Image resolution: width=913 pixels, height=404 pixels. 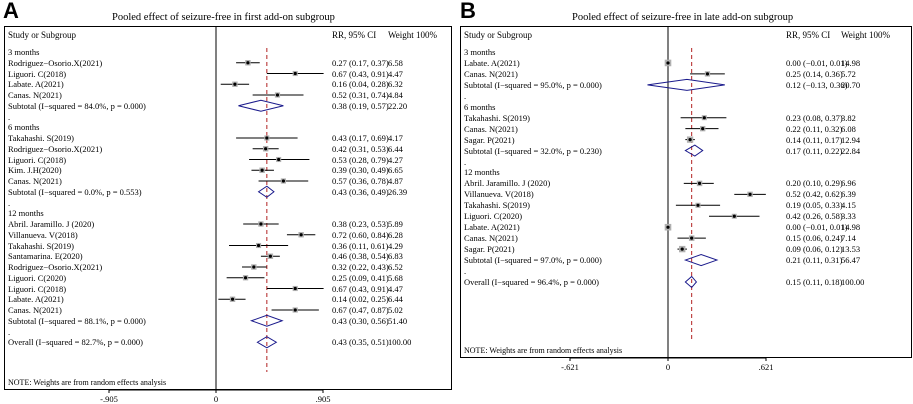 I want to click on row-effect-ci: 0.52 (0.42, 0.62), so click(x=814, y=194).